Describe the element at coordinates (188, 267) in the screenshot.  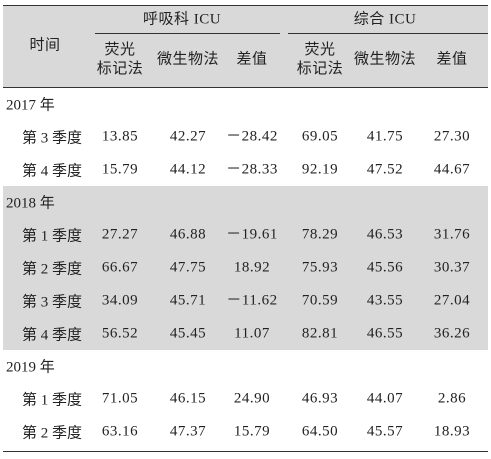
I see `cell: 47.75` at that location.